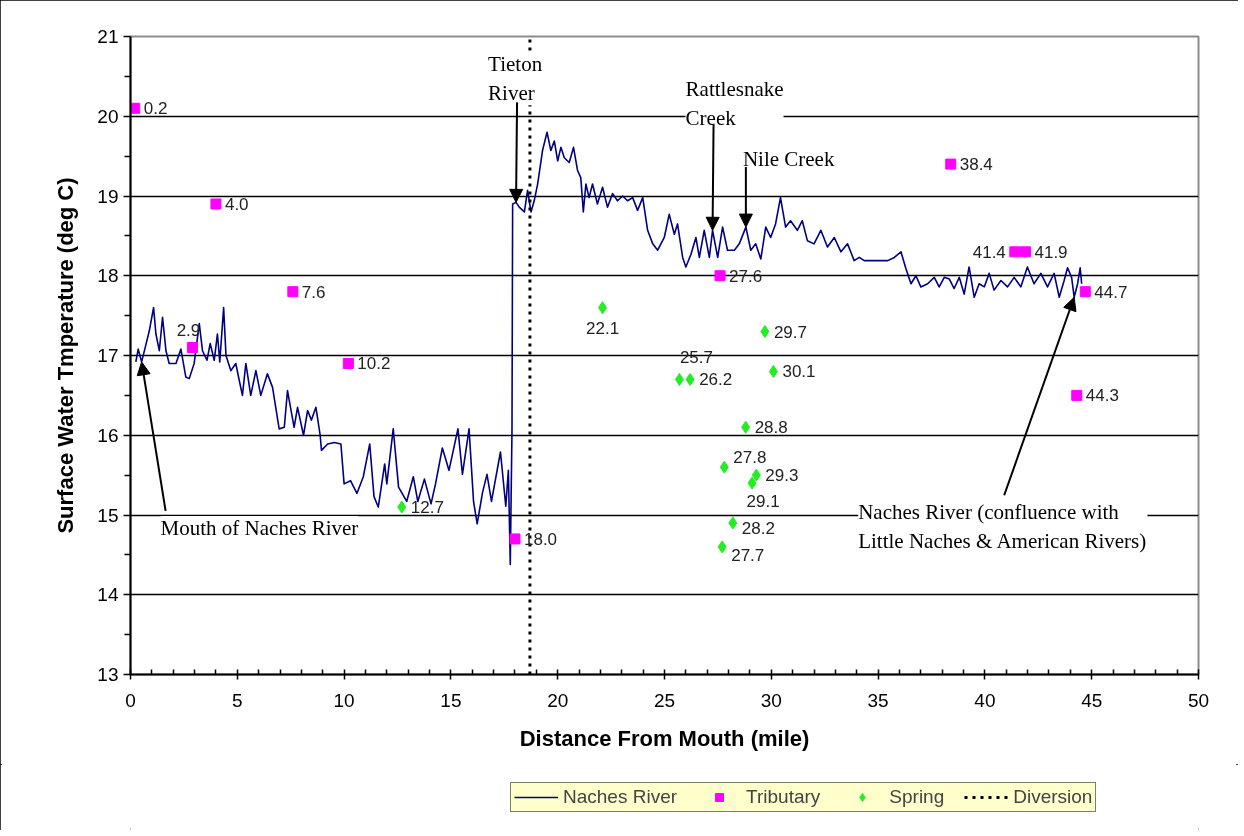 The width and height of the screenshot is (1244, 836). I want to click on annotation: 4.0, so click(236, 204).